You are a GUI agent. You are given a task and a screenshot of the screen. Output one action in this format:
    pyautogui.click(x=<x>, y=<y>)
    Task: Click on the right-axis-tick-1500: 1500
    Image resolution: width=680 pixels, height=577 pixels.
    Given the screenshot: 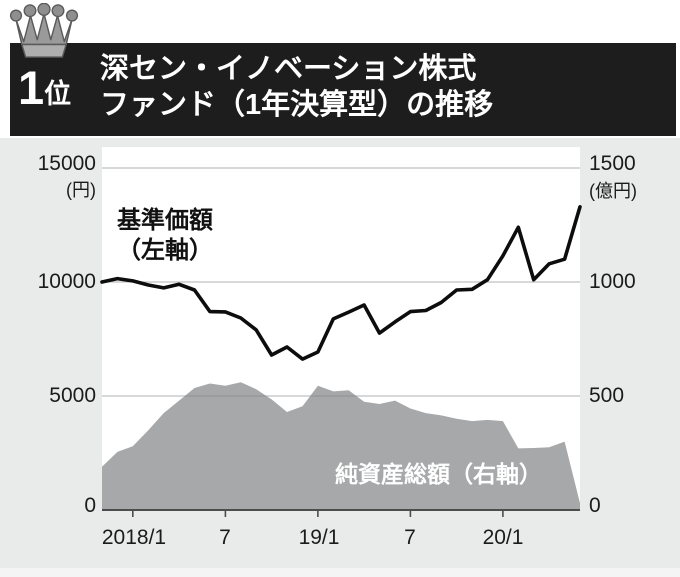 What is the action you would take?
    pyautogui.click(x=612, y=163)
    